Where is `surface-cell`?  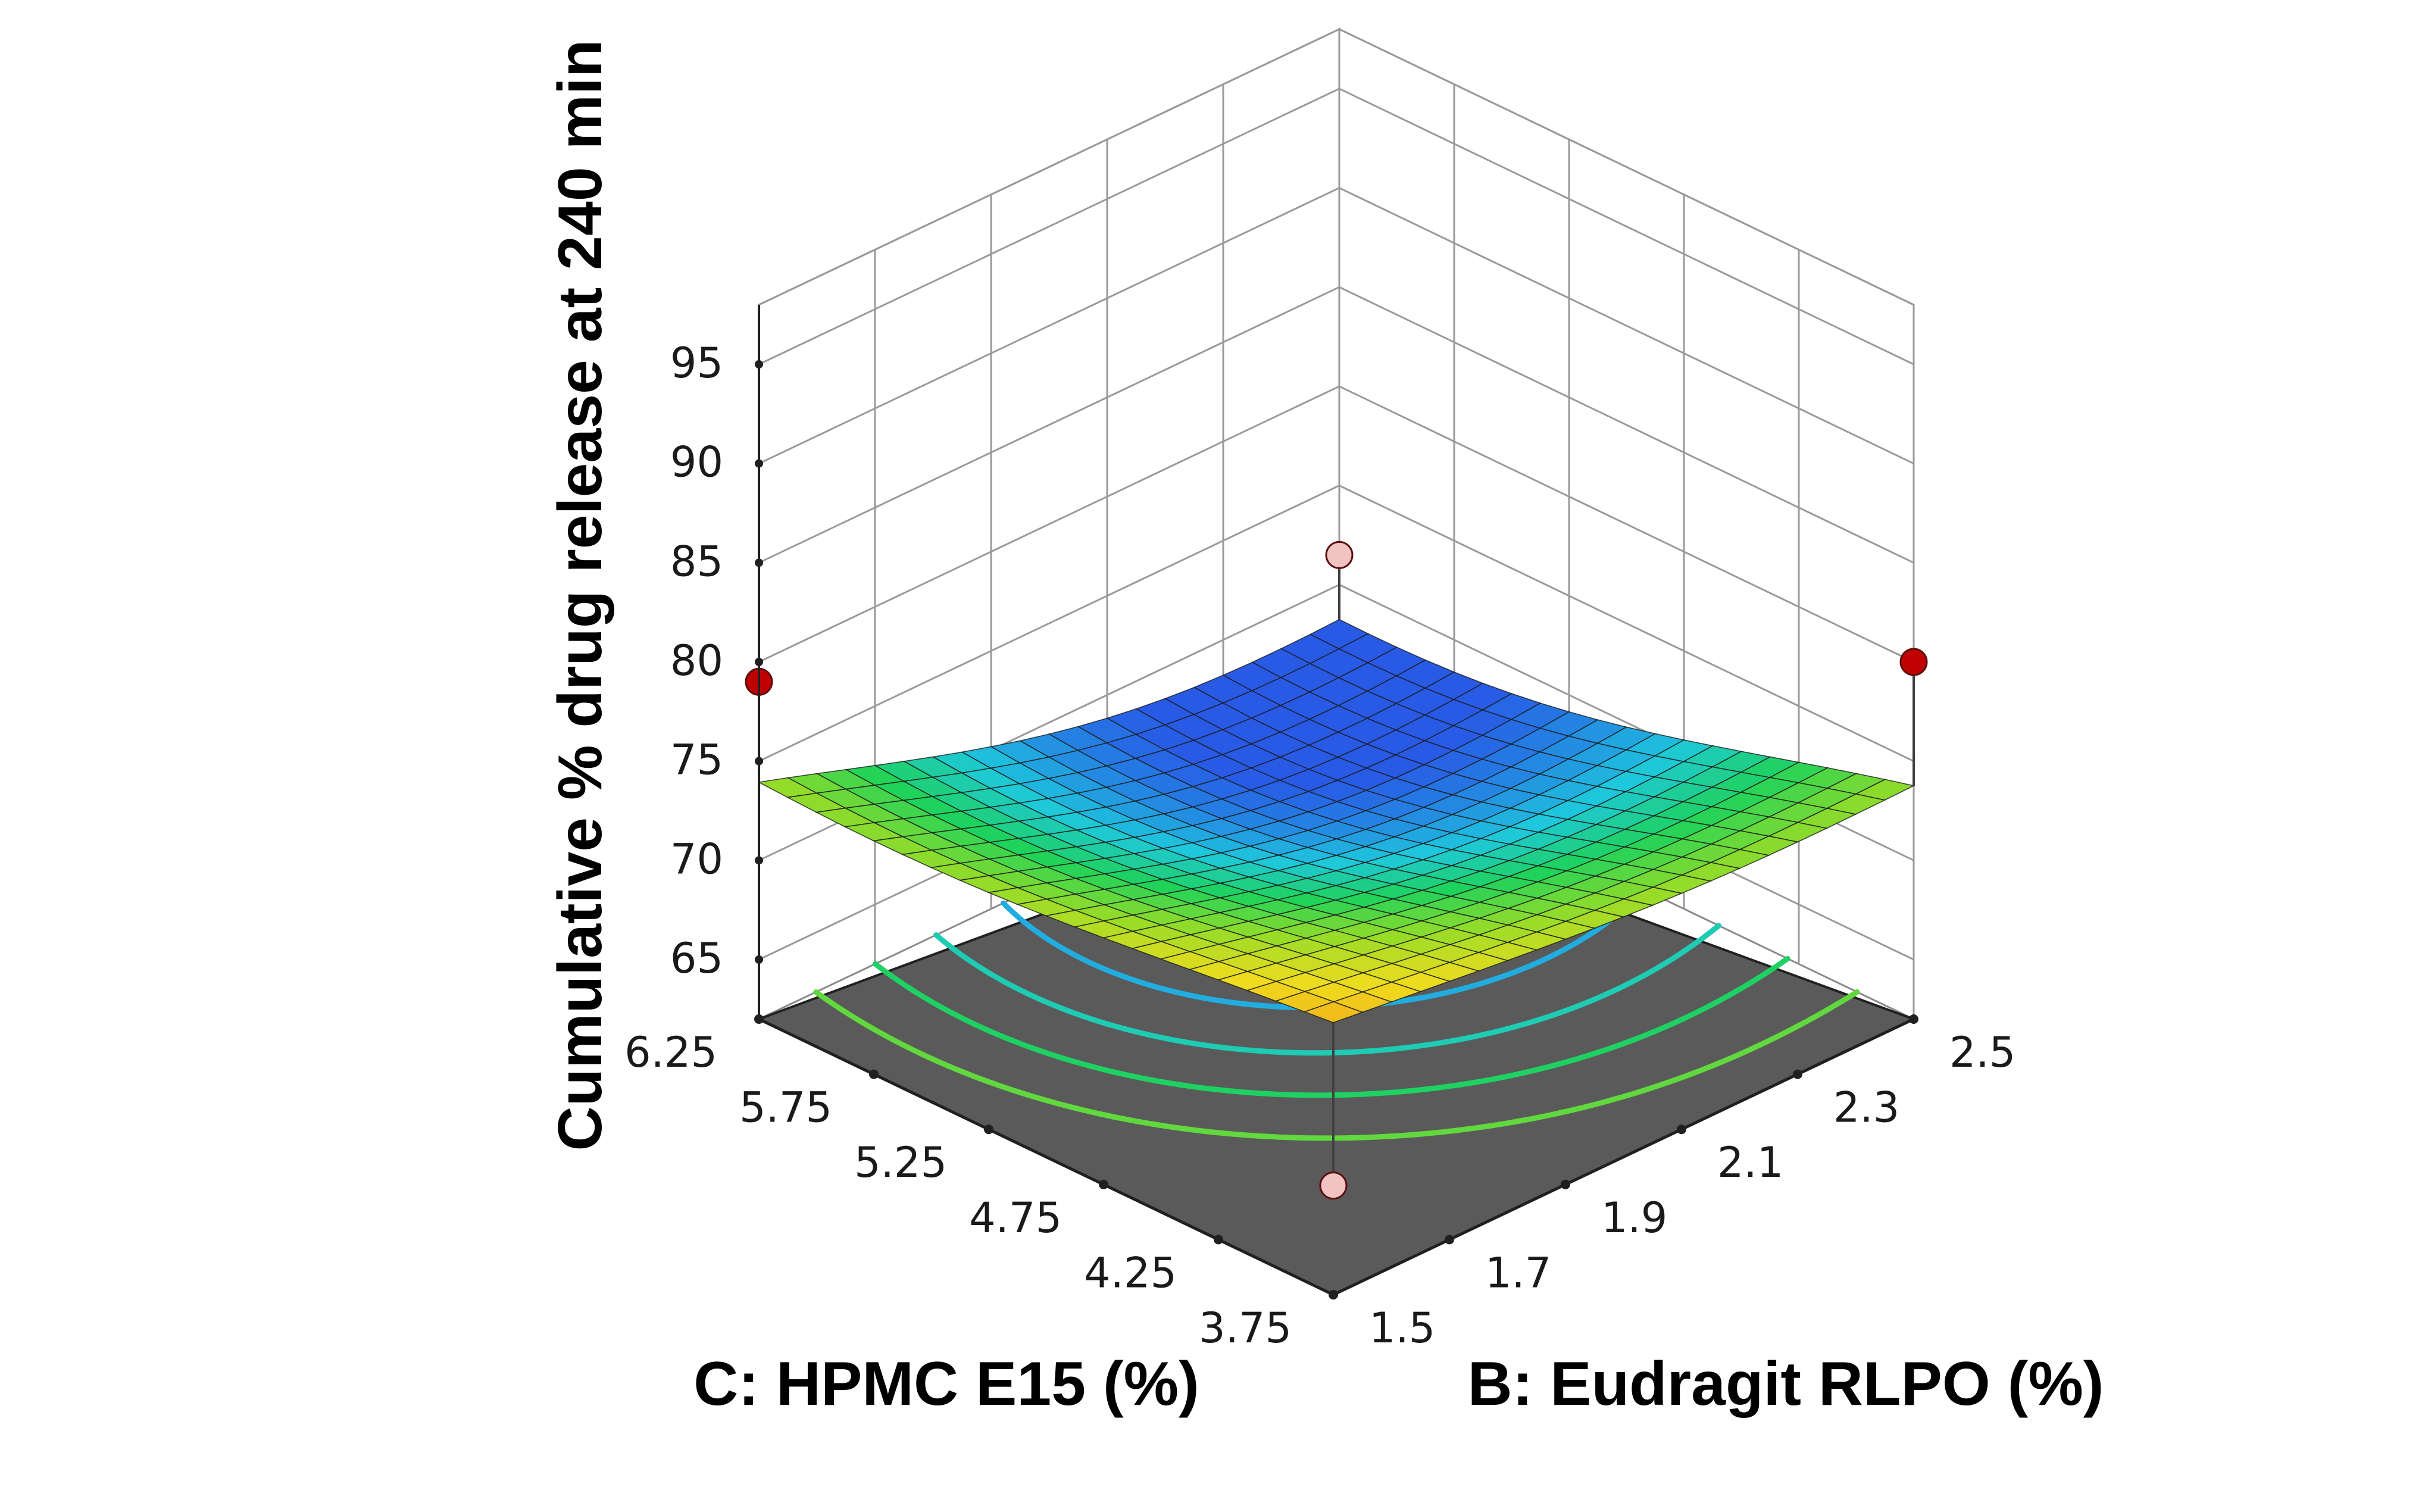
surface-cell is located at coordinates (1333, 1012).